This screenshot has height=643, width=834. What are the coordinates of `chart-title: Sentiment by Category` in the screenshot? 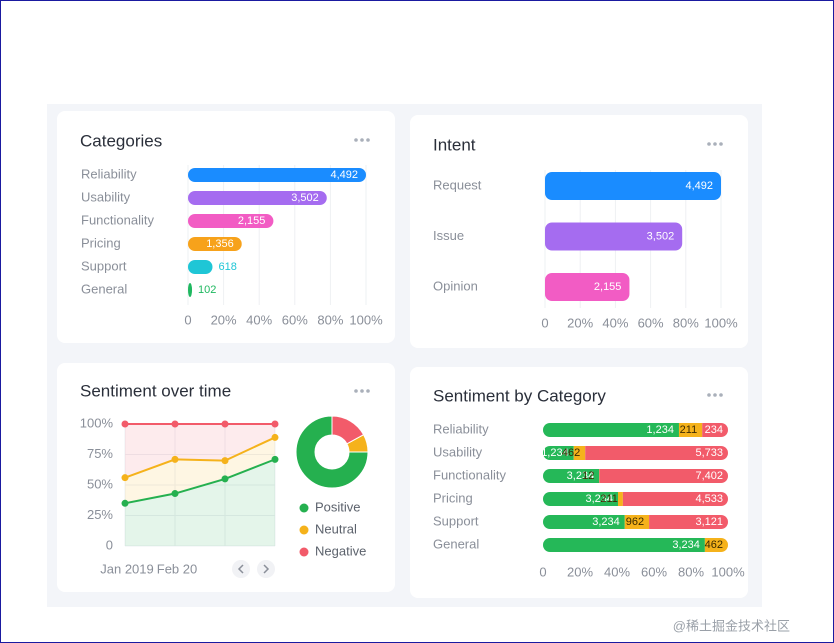 It's located at (519, 395).